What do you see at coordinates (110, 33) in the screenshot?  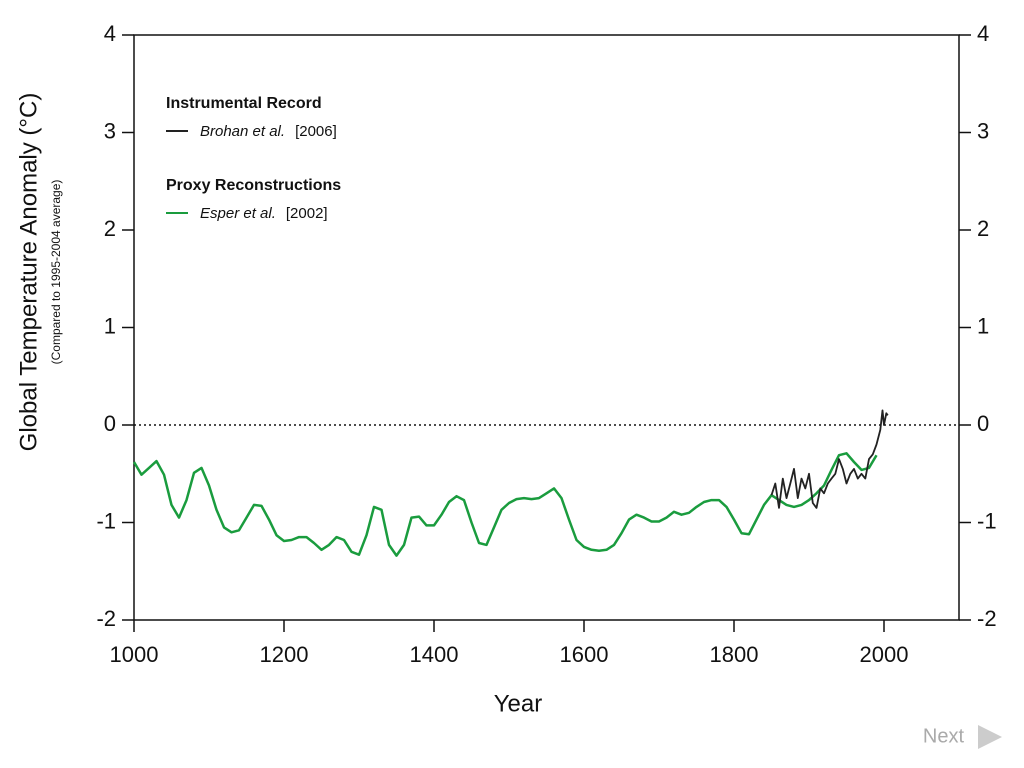 I see `y-tick-label: 4` at bounding box center [110, 33].